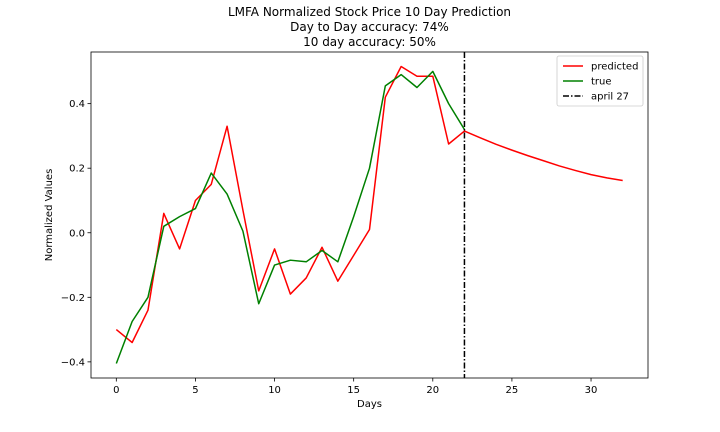  What do you see at coordinates (77, 169) in the screenshot?
I see `y-tick-label: 0.2` at bounding box center [77, 169].